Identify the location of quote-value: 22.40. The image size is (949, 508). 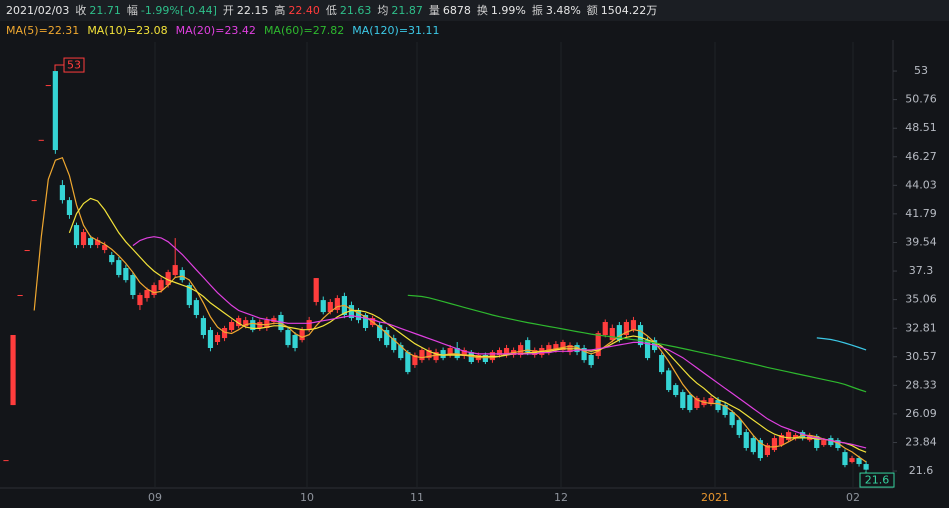
(304, 10).